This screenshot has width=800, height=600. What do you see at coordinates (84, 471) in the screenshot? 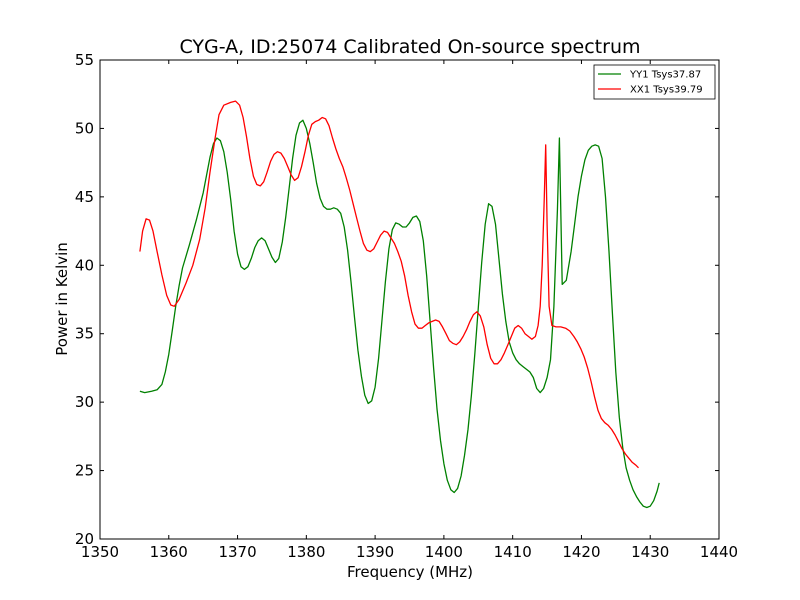
I see `y-tick-label: 25` at bounding box center [84, 471].